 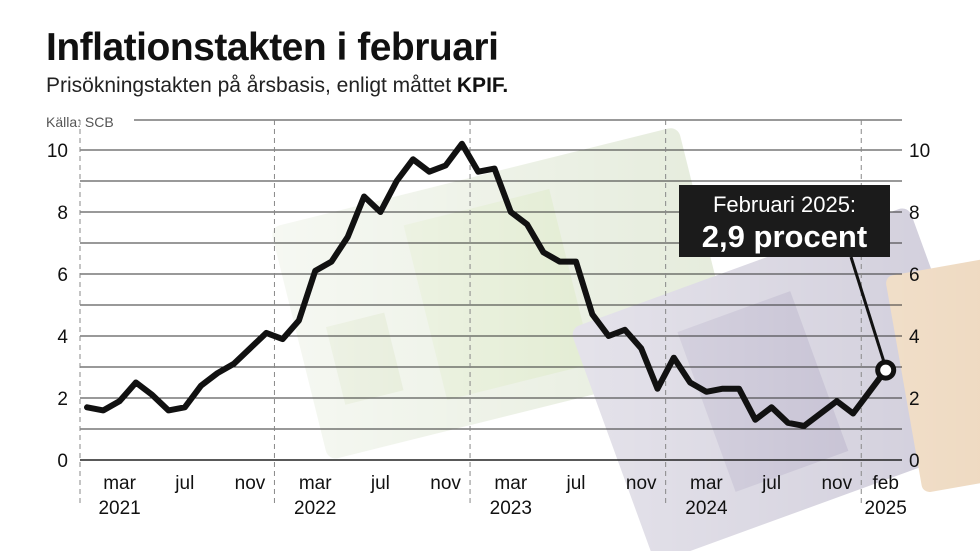 I want to click on latest-value-callout: Februari 2025: 2,9 procent, so click(x=784, y=221).